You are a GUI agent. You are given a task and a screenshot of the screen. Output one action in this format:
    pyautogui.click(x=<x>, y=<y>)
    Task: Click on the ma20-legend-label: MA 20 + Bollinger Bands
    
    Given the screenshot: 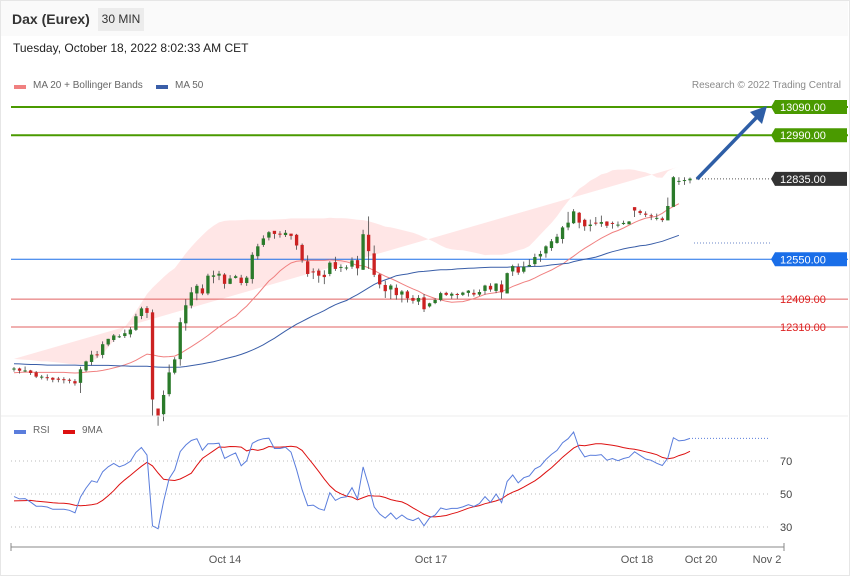 What is the action you would take?
    pyautogui.click(x=88, y=85)
    